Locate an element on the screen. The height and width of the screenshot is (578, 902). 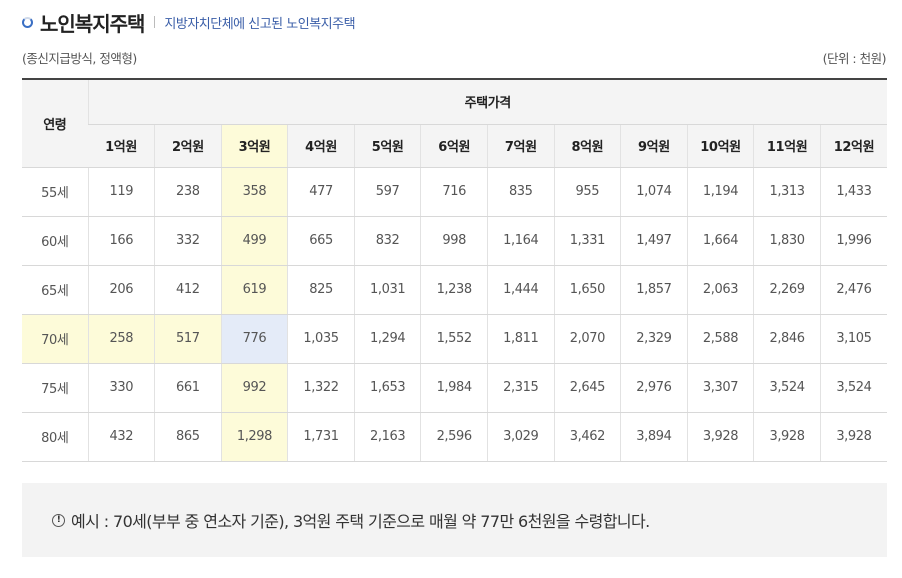
amount-cell: 832 is located at coordinates (387, 241).